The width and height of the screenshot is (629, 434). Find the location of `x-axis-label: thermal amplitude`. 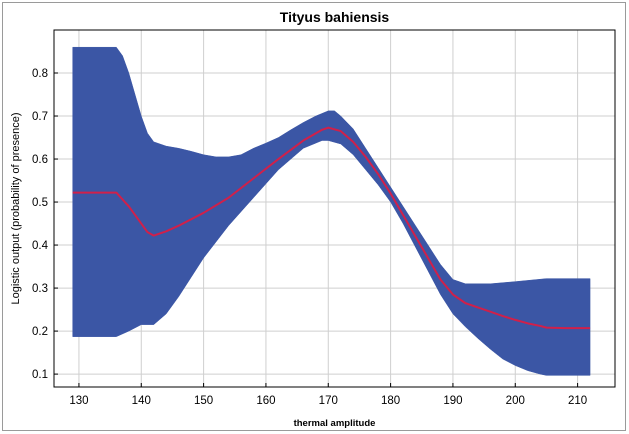

x-axis-label: thermal amplitude is located at coordinates (335, 423).